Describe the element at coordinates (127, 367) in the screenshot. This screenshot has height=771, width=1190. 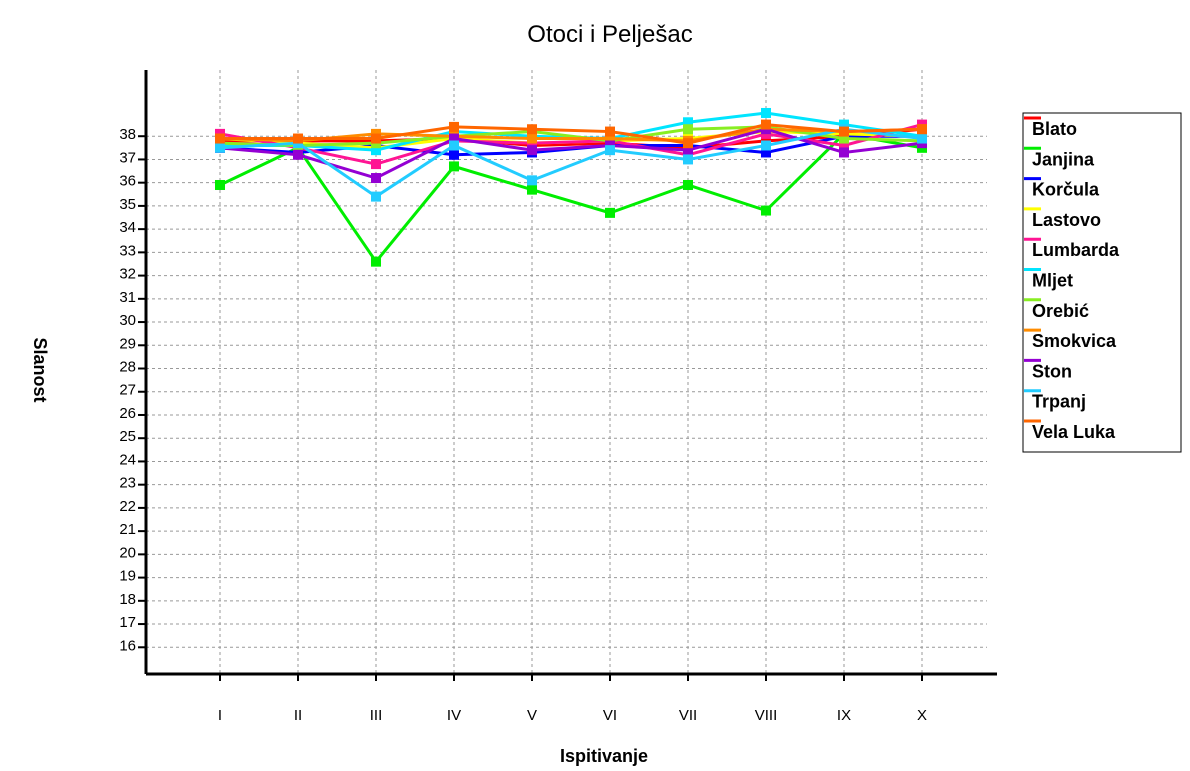
I see `y-tick-label: 28` at that location.